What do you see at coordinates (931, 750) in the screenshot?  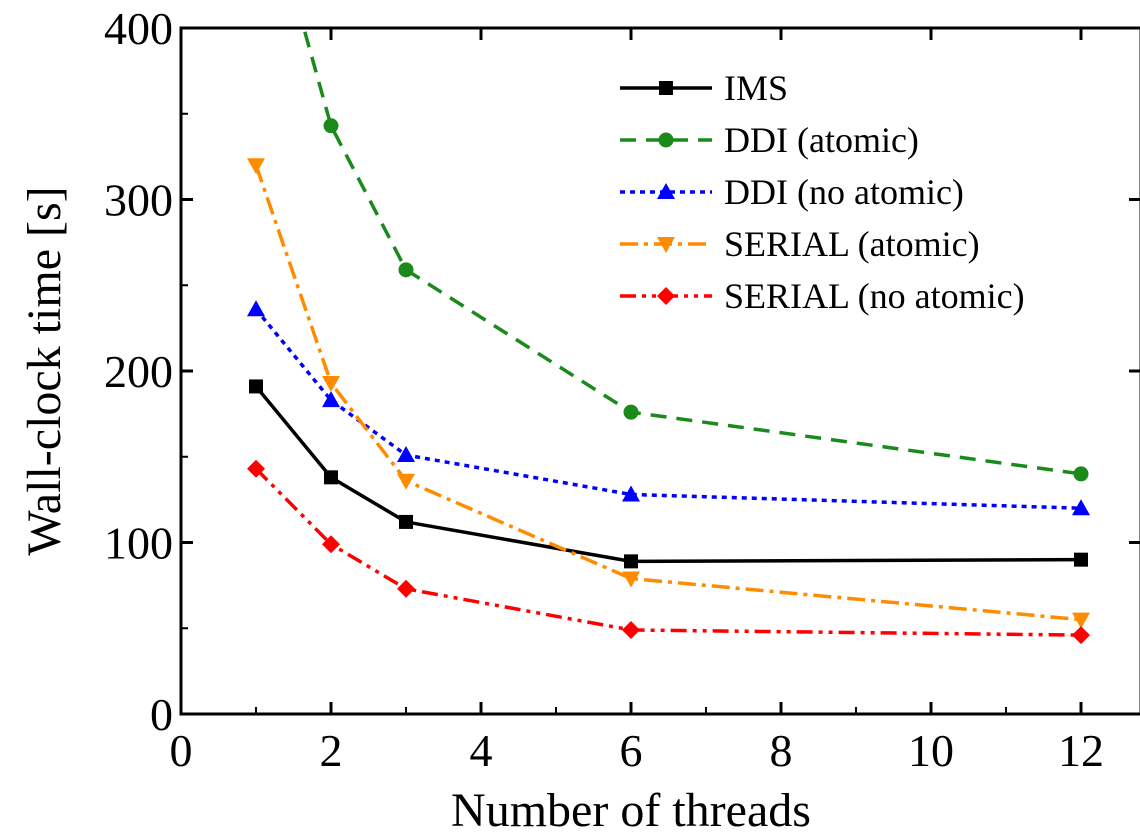 I see `x-tick-label: 10` at bounding box center [931, 750].